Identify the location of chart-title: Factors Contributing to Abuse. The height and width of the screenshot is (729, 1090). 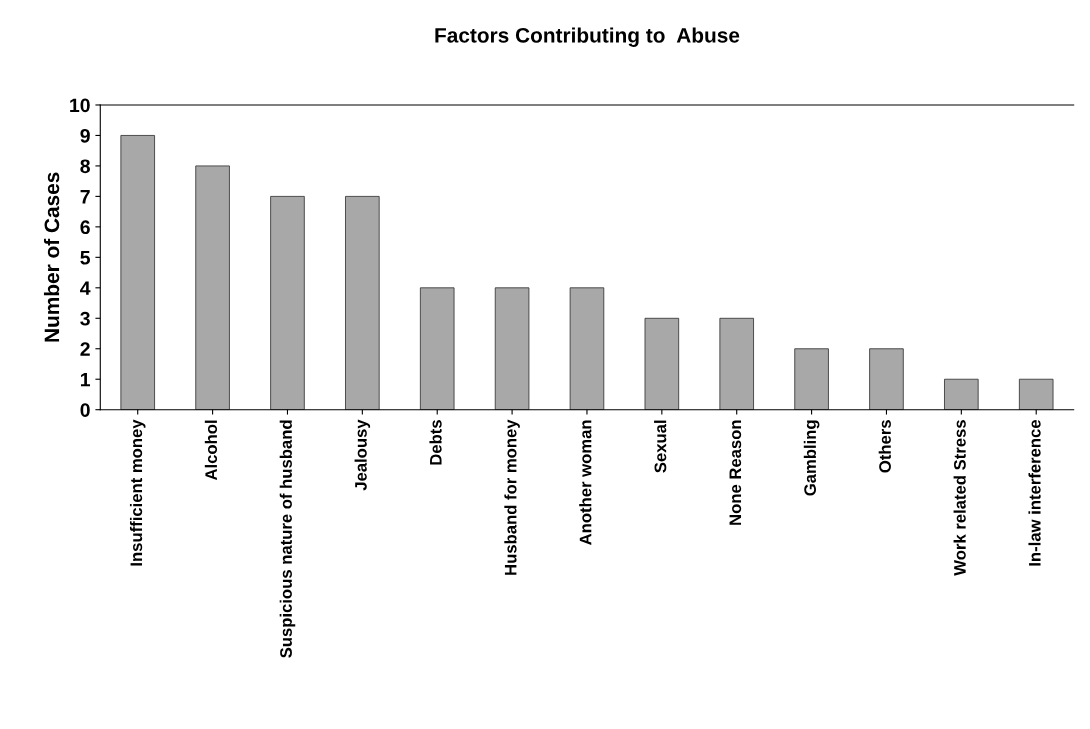
(587, 37).